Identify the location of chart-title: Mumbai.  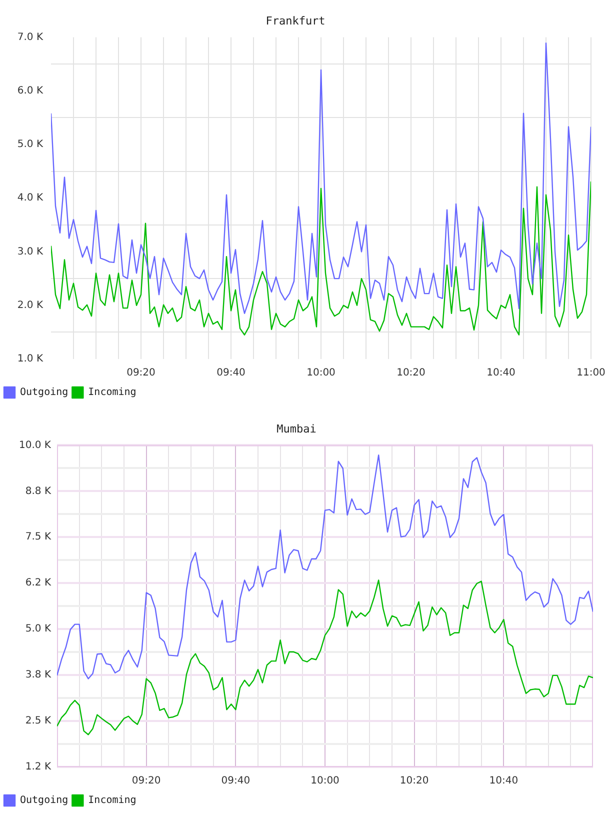
(296, 429).